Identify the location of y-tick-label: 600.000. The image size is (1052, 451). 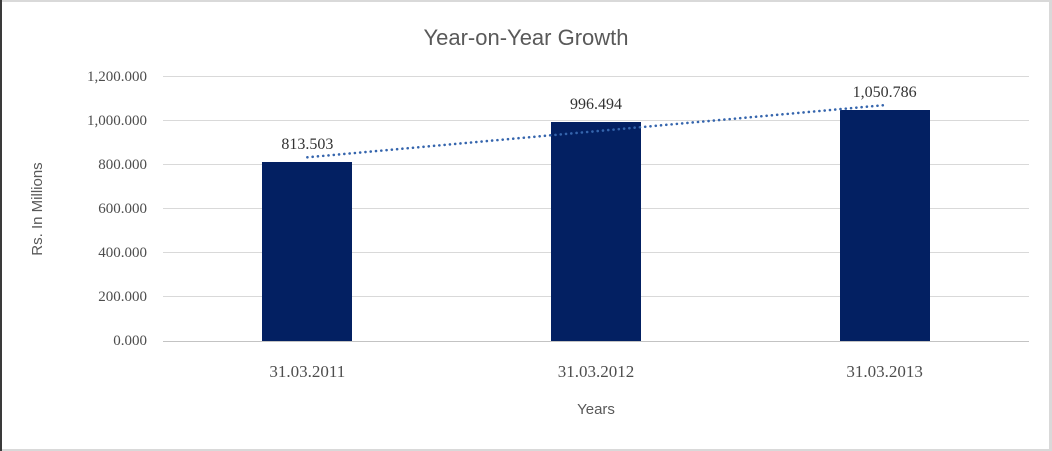
(122, 209).